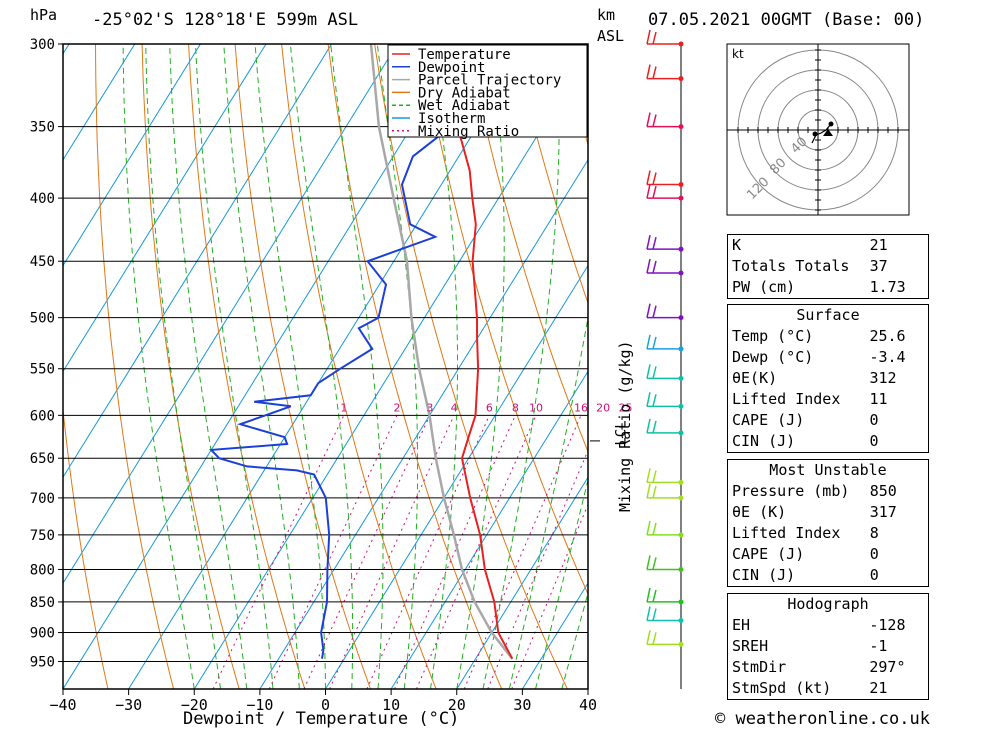 The image size is (1000, 733). What do you see at coordinates (768, 554) in the screenshot?
I see `most-unstable-key: CAPE (J)` at bounding box center [768, 554].